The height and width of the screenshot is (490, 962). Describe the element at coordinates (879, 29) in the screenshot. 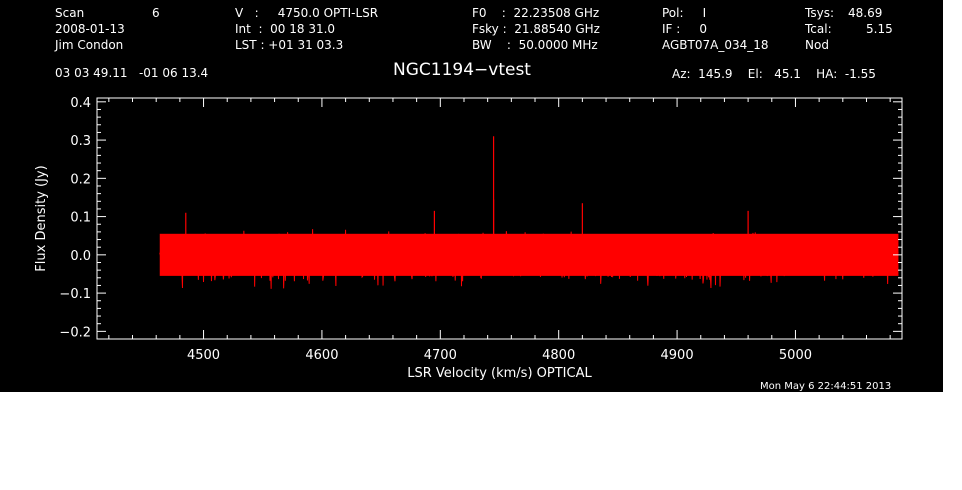

I see `tcal-value: 5.15` at that location.